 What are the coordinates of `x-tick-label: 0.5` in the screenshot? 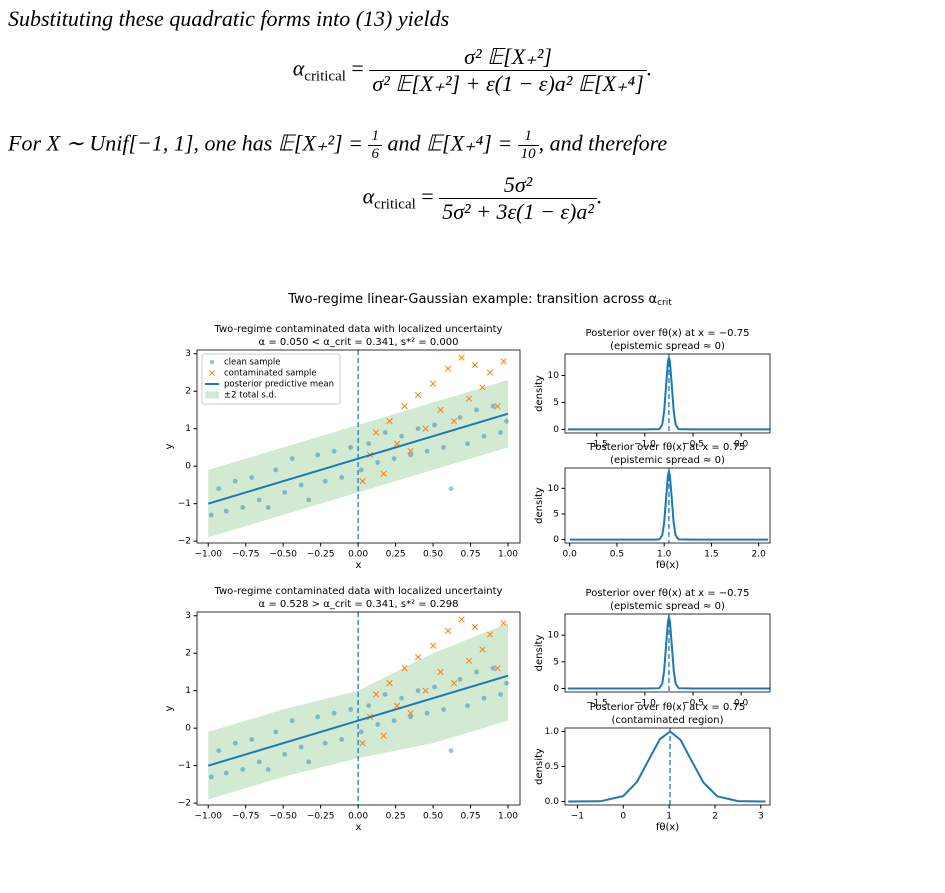 It's located at (617, 555).